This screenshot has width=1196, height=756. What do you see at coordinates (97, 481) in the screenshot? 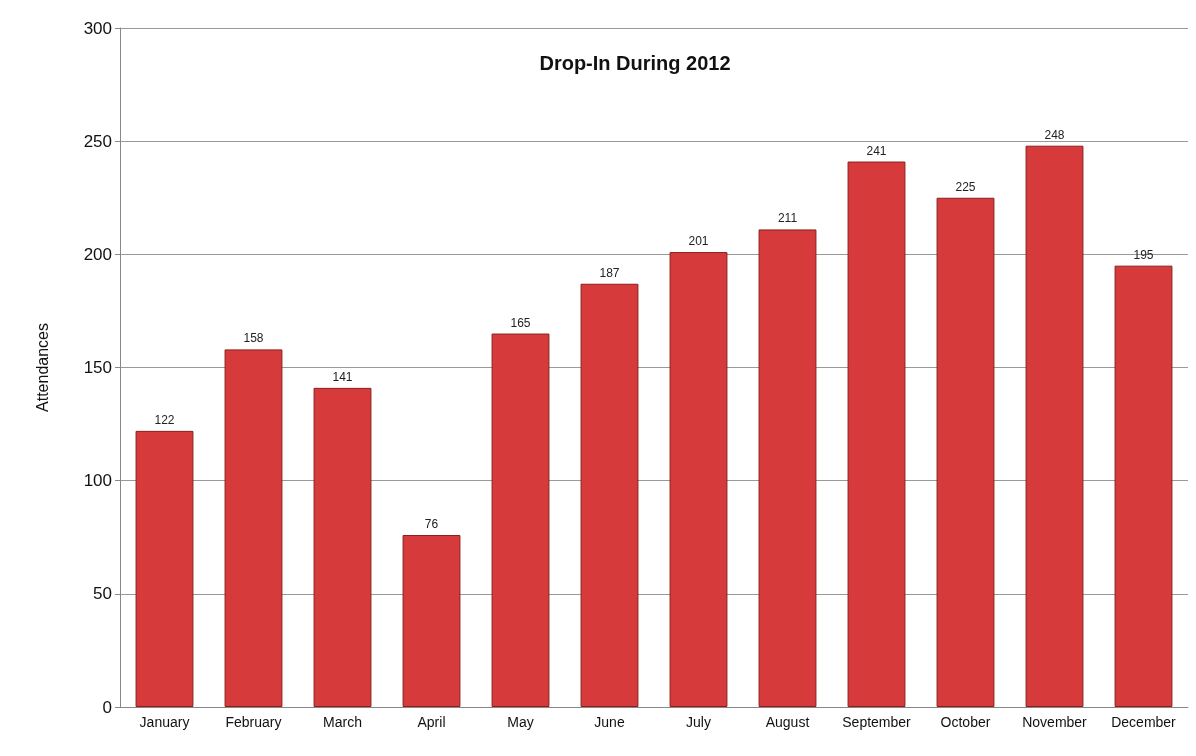
I see `y-tick-label: 100` at bounding box center [97, 481].